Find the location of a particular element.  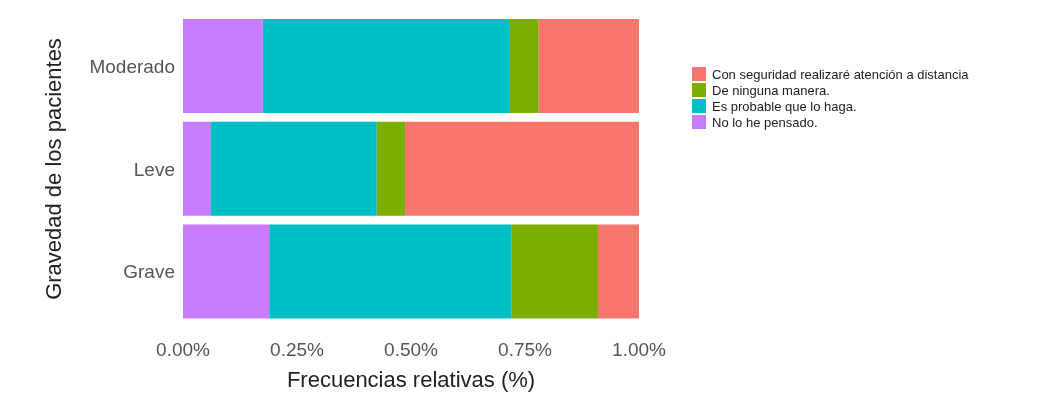

y-axis-title: Gravedad de los pacientes is located at coordinates (53, 169).